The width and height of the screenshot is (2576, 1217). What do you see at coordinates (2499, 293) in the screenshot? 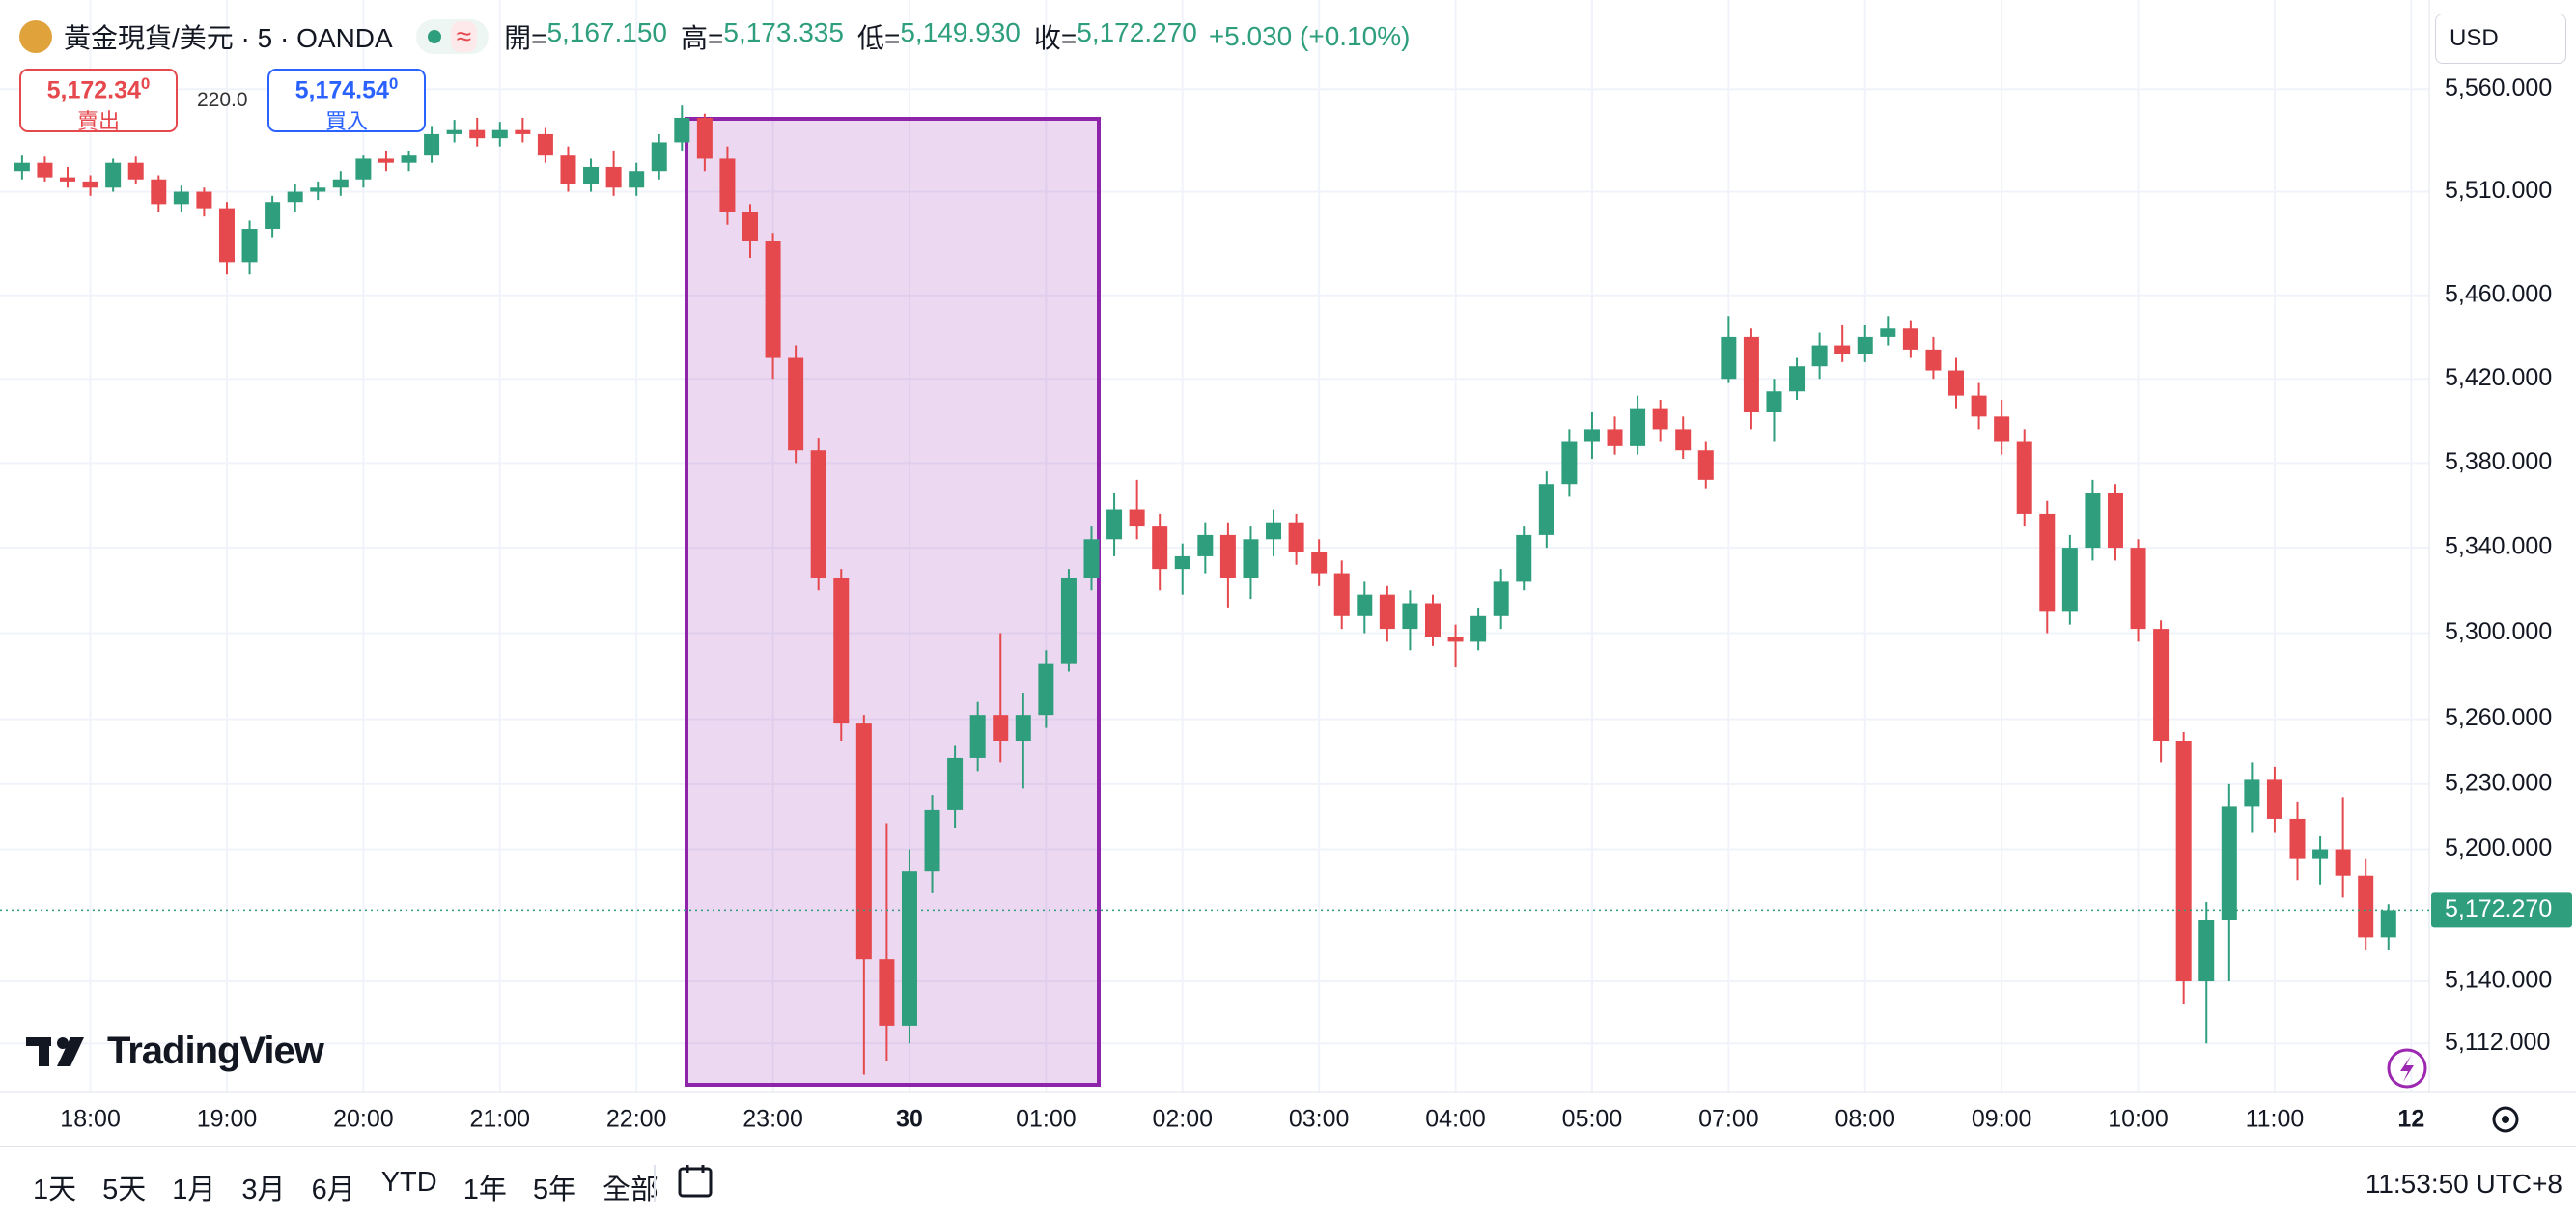
I see `y-tick-label: 5,460.000` at bounding box center [2499, 293].